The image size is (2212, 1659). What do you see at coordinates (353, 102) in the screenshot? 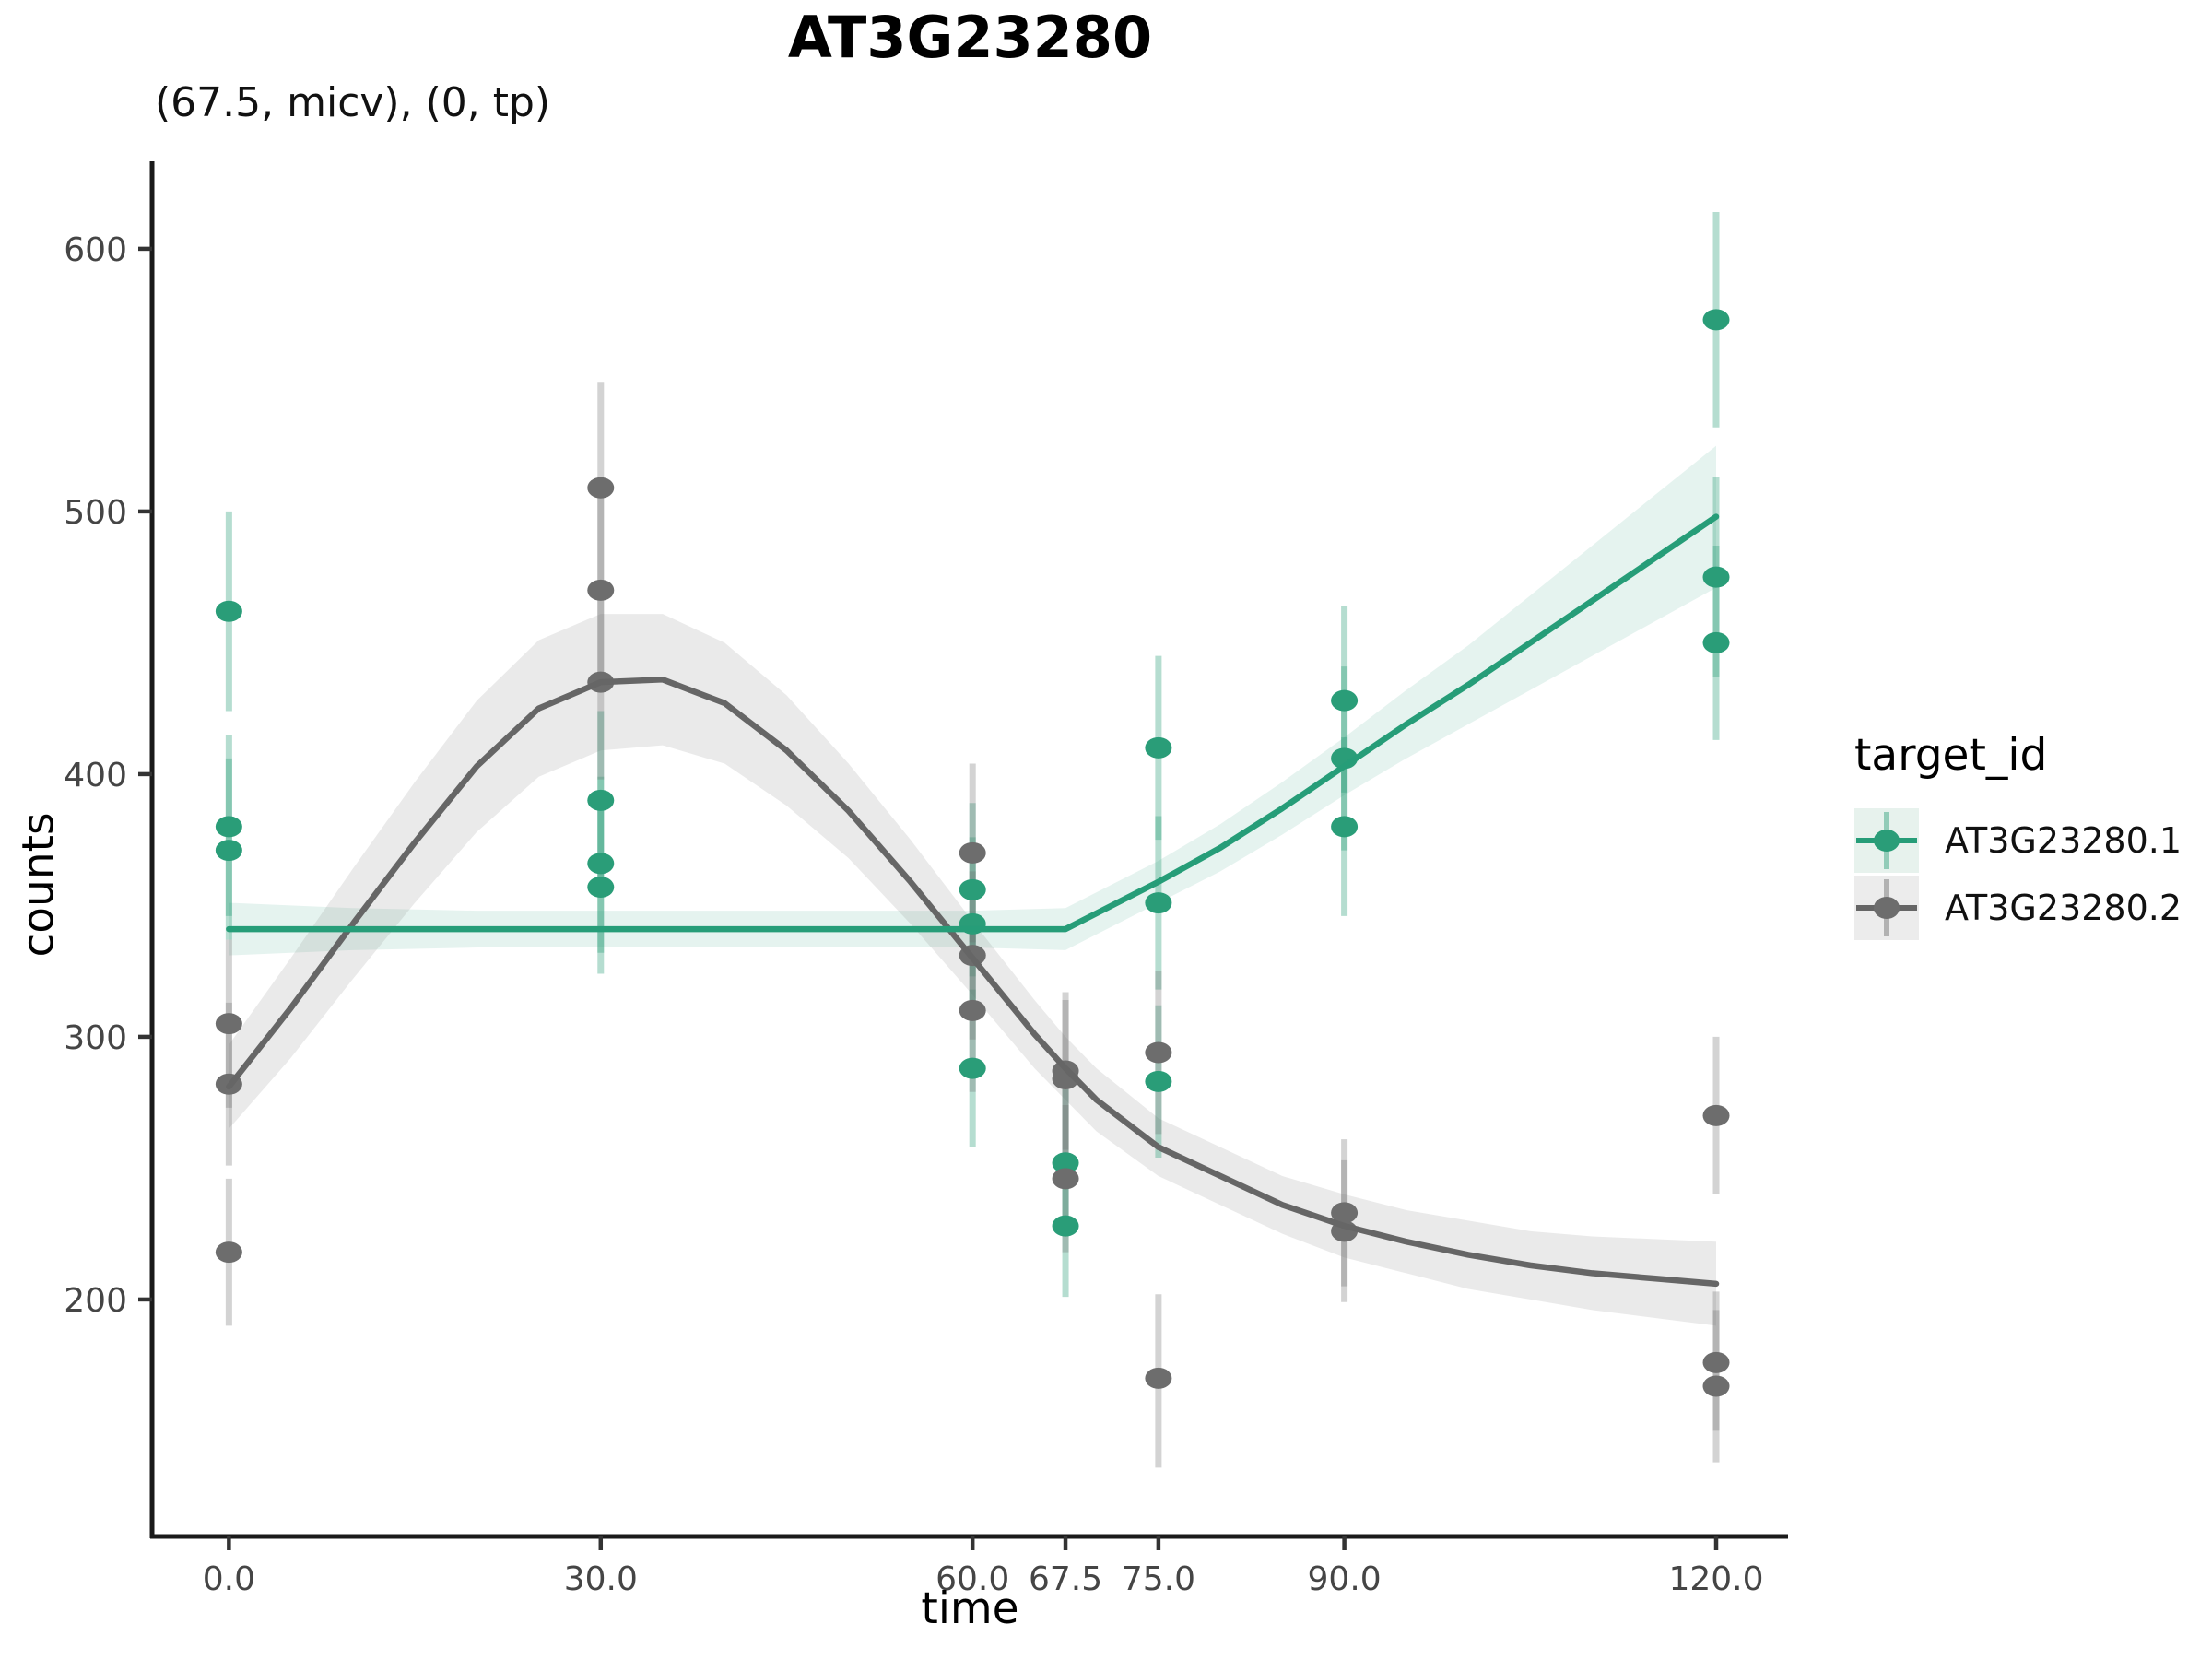
I see `chart-subtitle: (67.5, micv), (0, tp)` at bounding box center [353, 102].